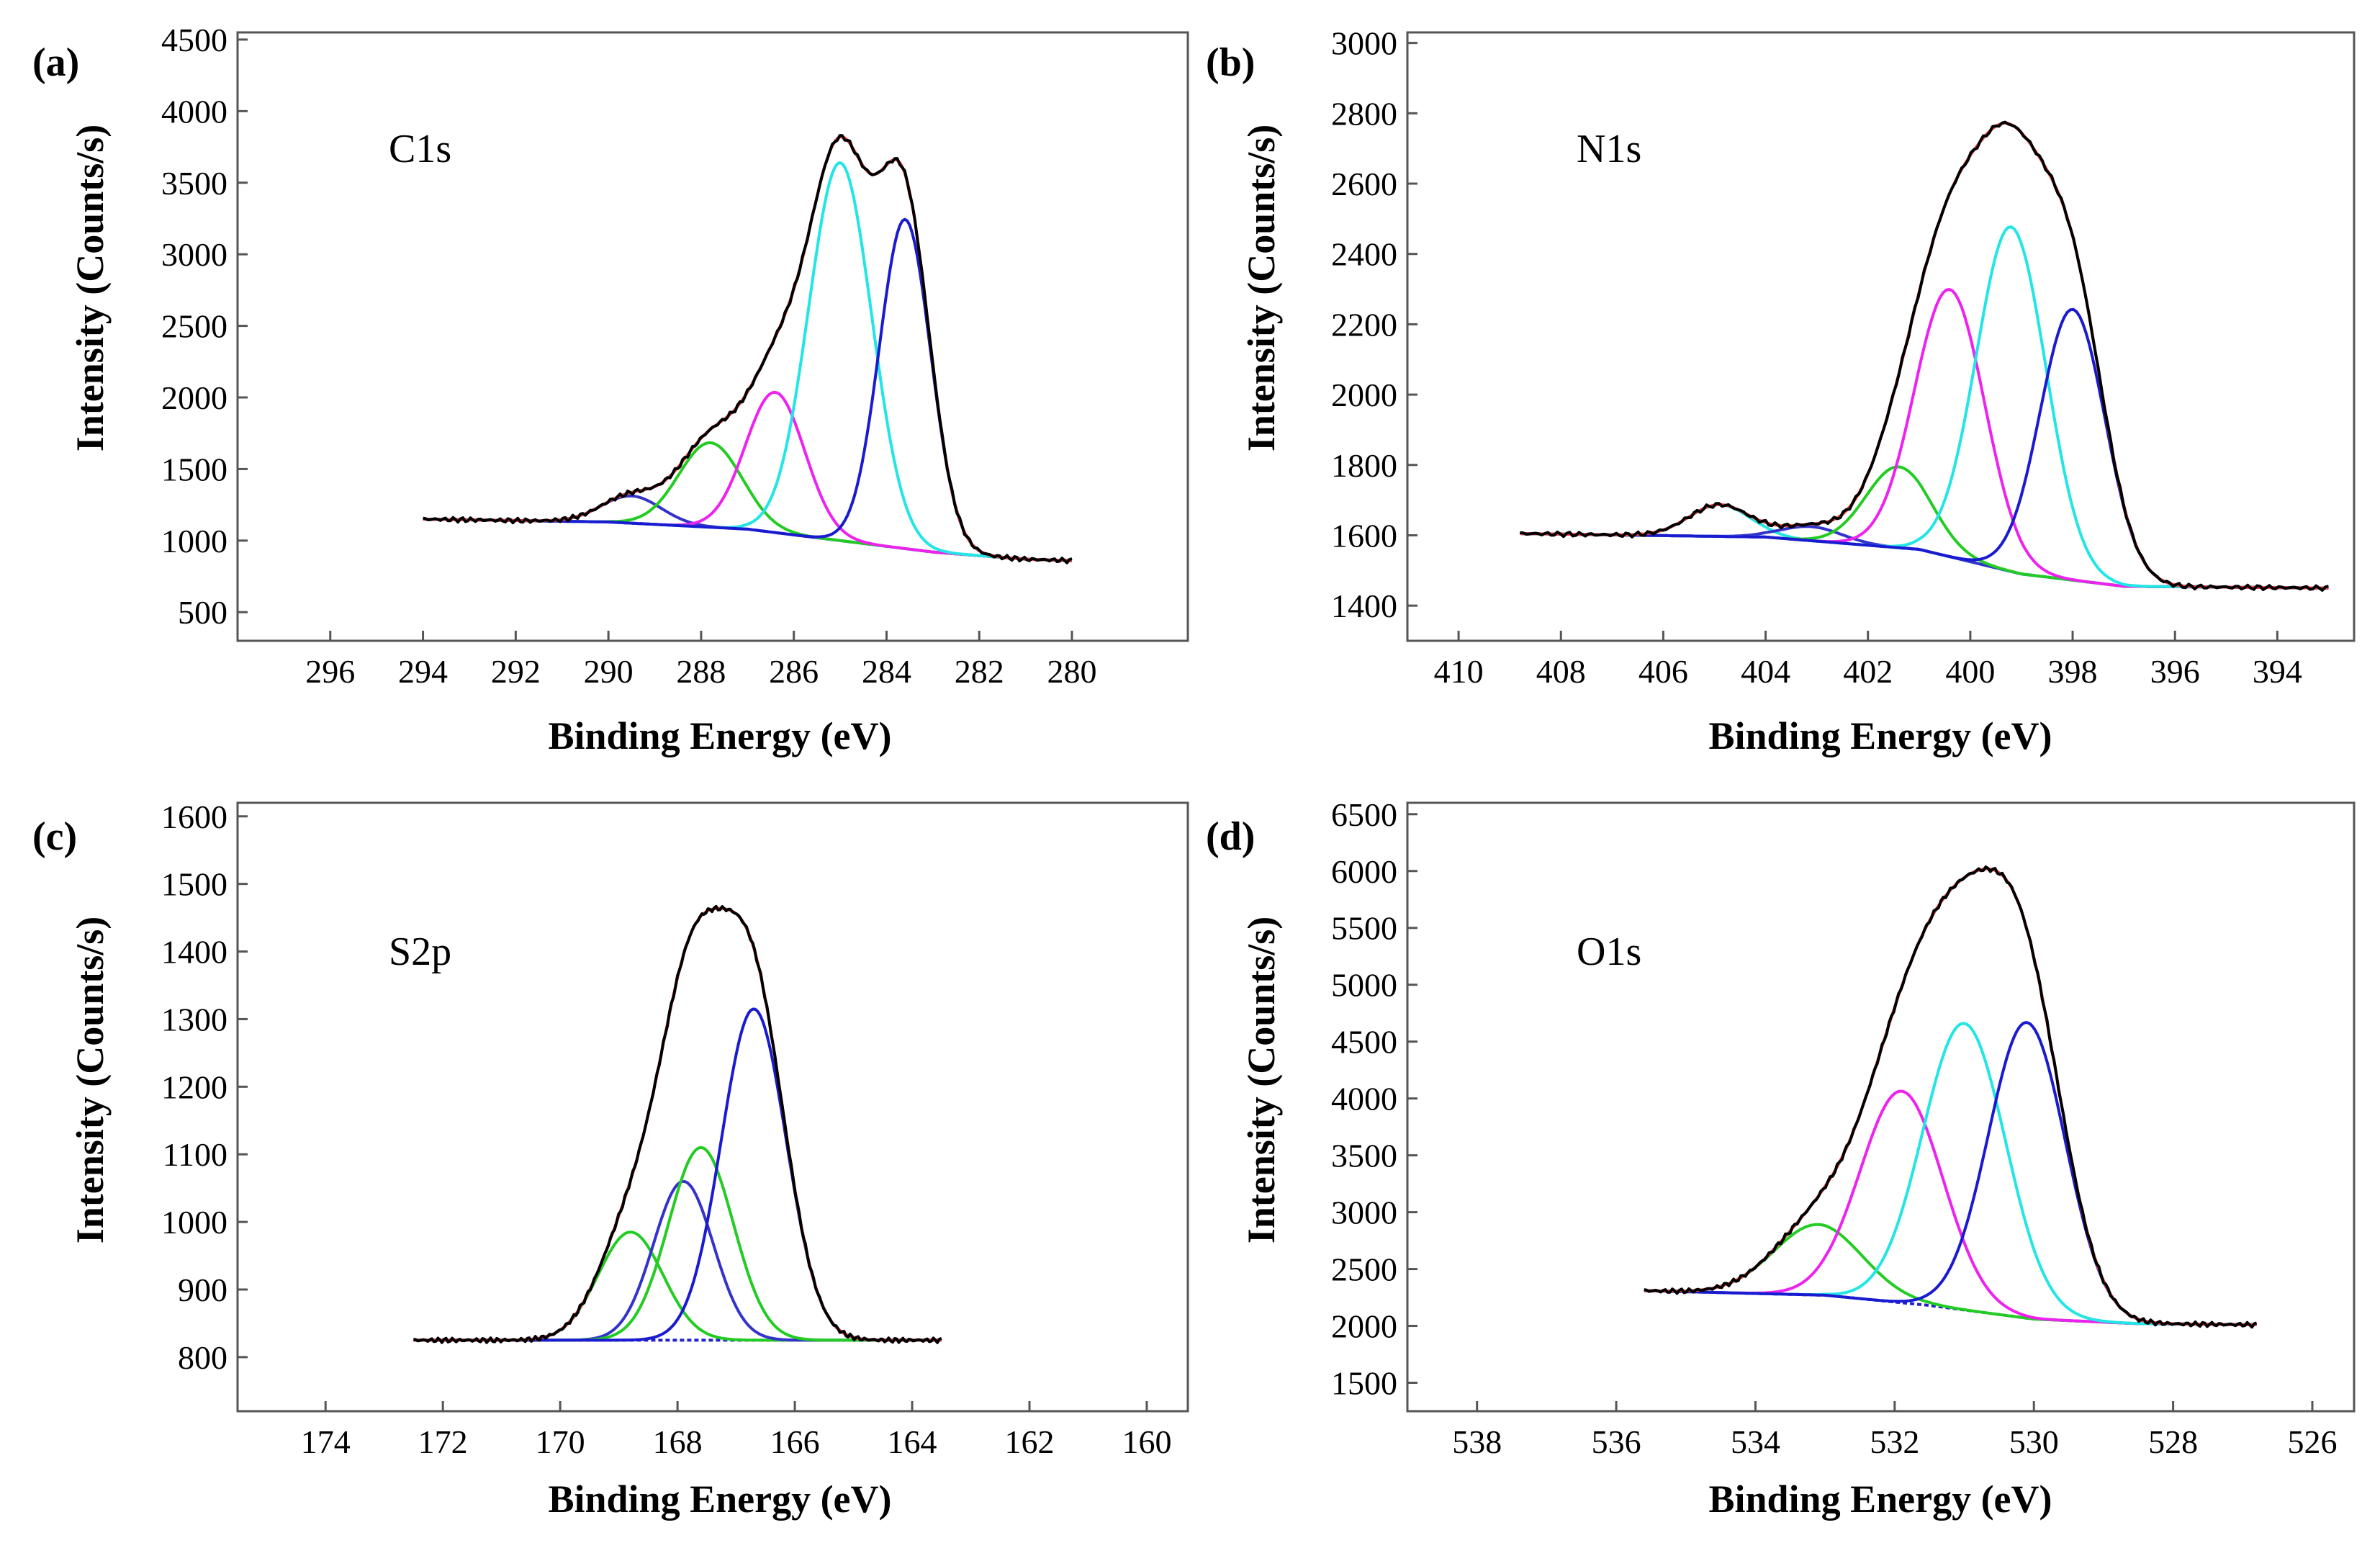  Describe the element at coordinates (1477, 1441) in the screenshot. I see `x-tick-label: 538` at that location.